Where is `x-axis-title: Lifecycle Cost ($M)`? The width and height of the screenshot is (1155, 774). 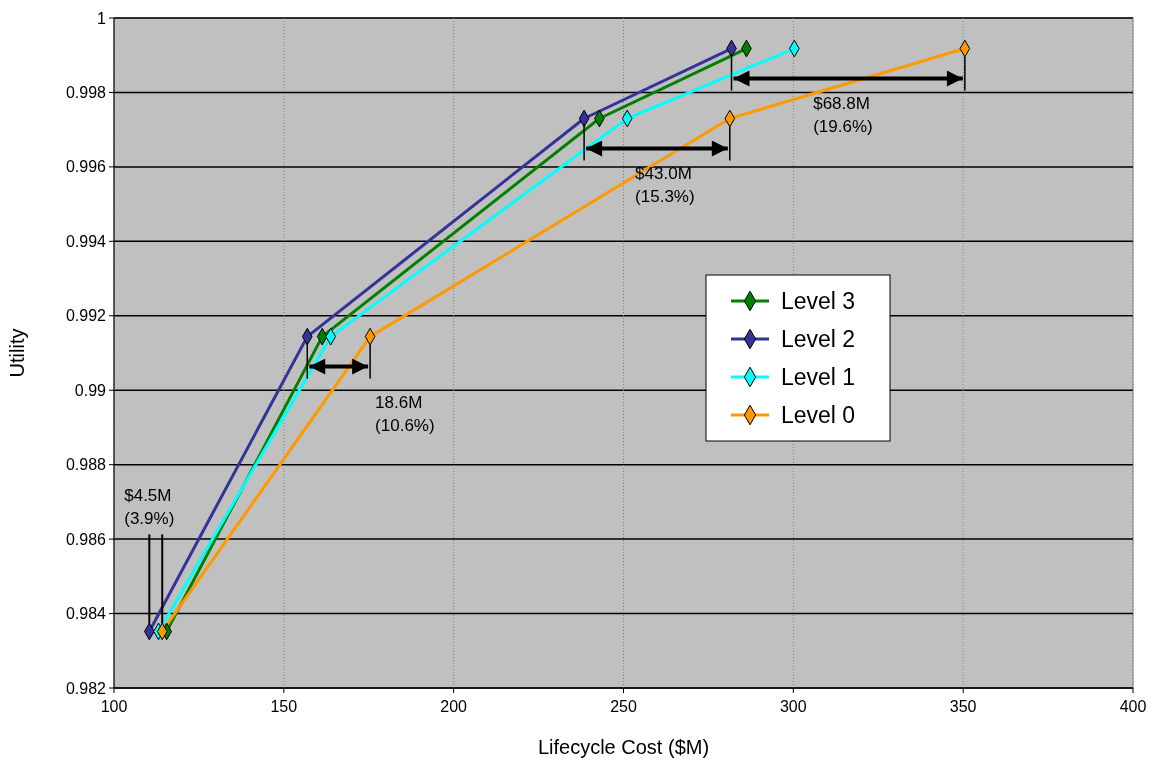 x-axis-title: Lifecycle Cost ($M) is located at coordinates (623, 747).